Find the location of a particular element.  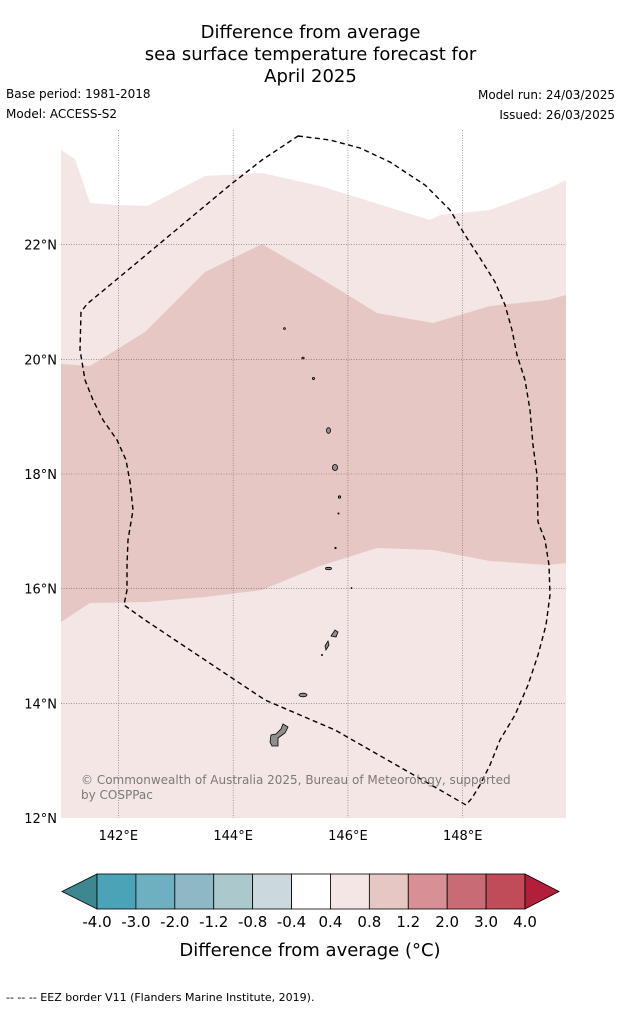

lon-tick-label: 146°E is located at coordinates (348, 836).